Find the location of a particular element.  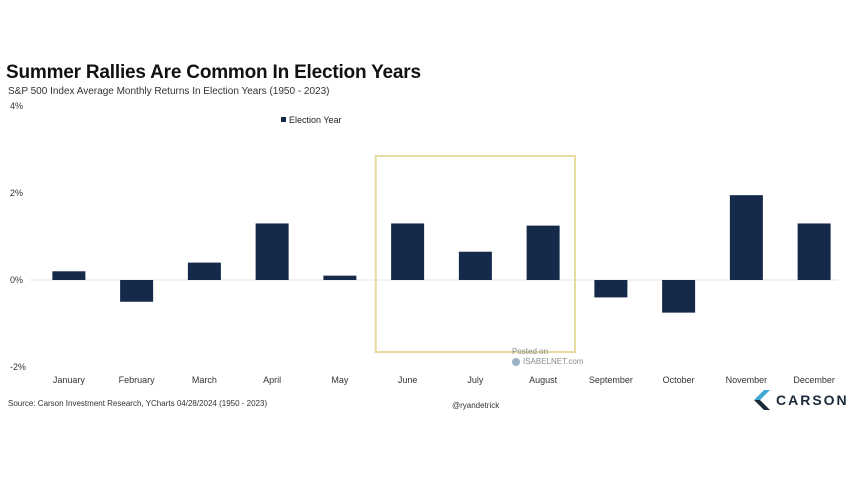

y-tick-label: 4% is located at coordinates (16, 106).